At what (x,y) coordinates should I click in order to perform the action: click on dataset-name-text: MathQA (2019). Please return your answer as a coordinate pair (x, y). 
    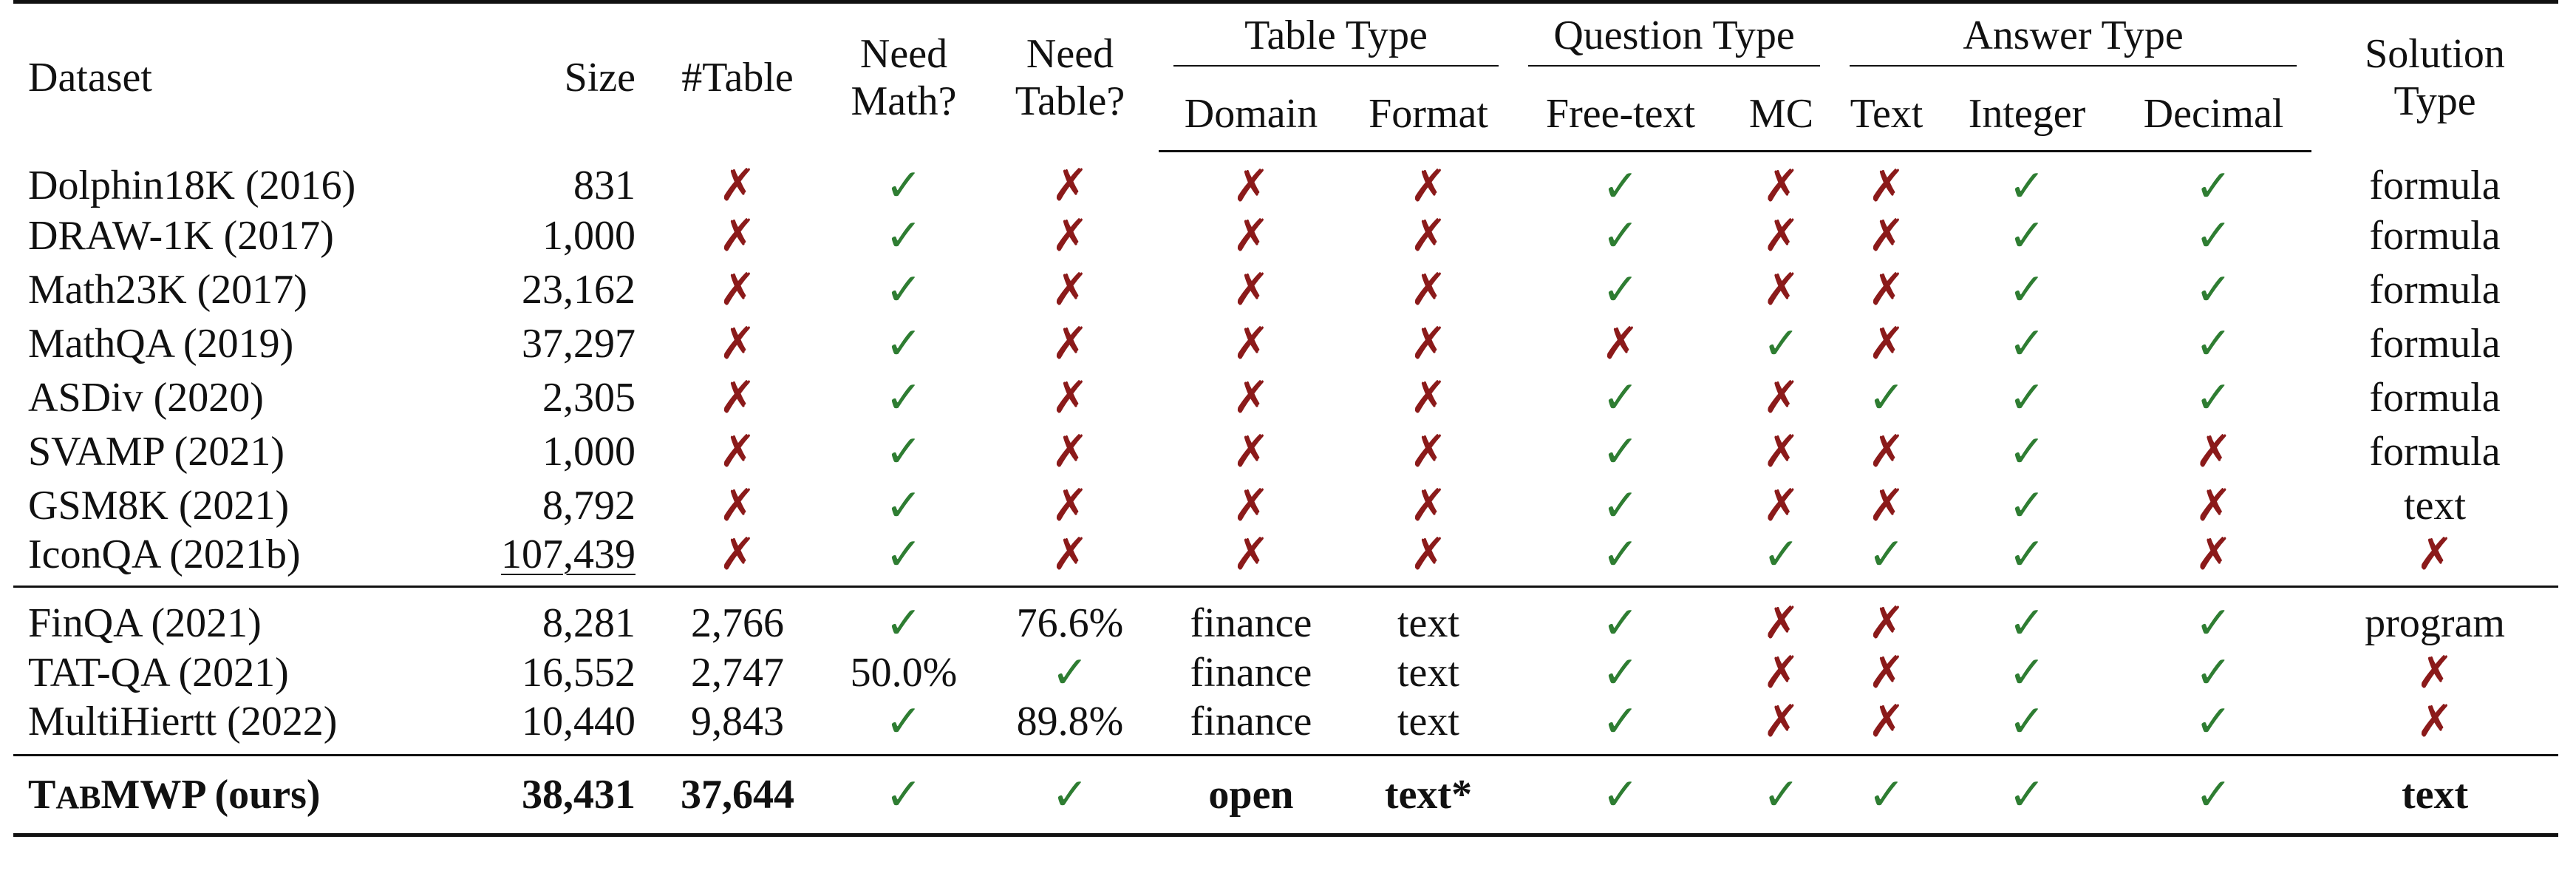
    Looking at the image, I should click on (161, 343).